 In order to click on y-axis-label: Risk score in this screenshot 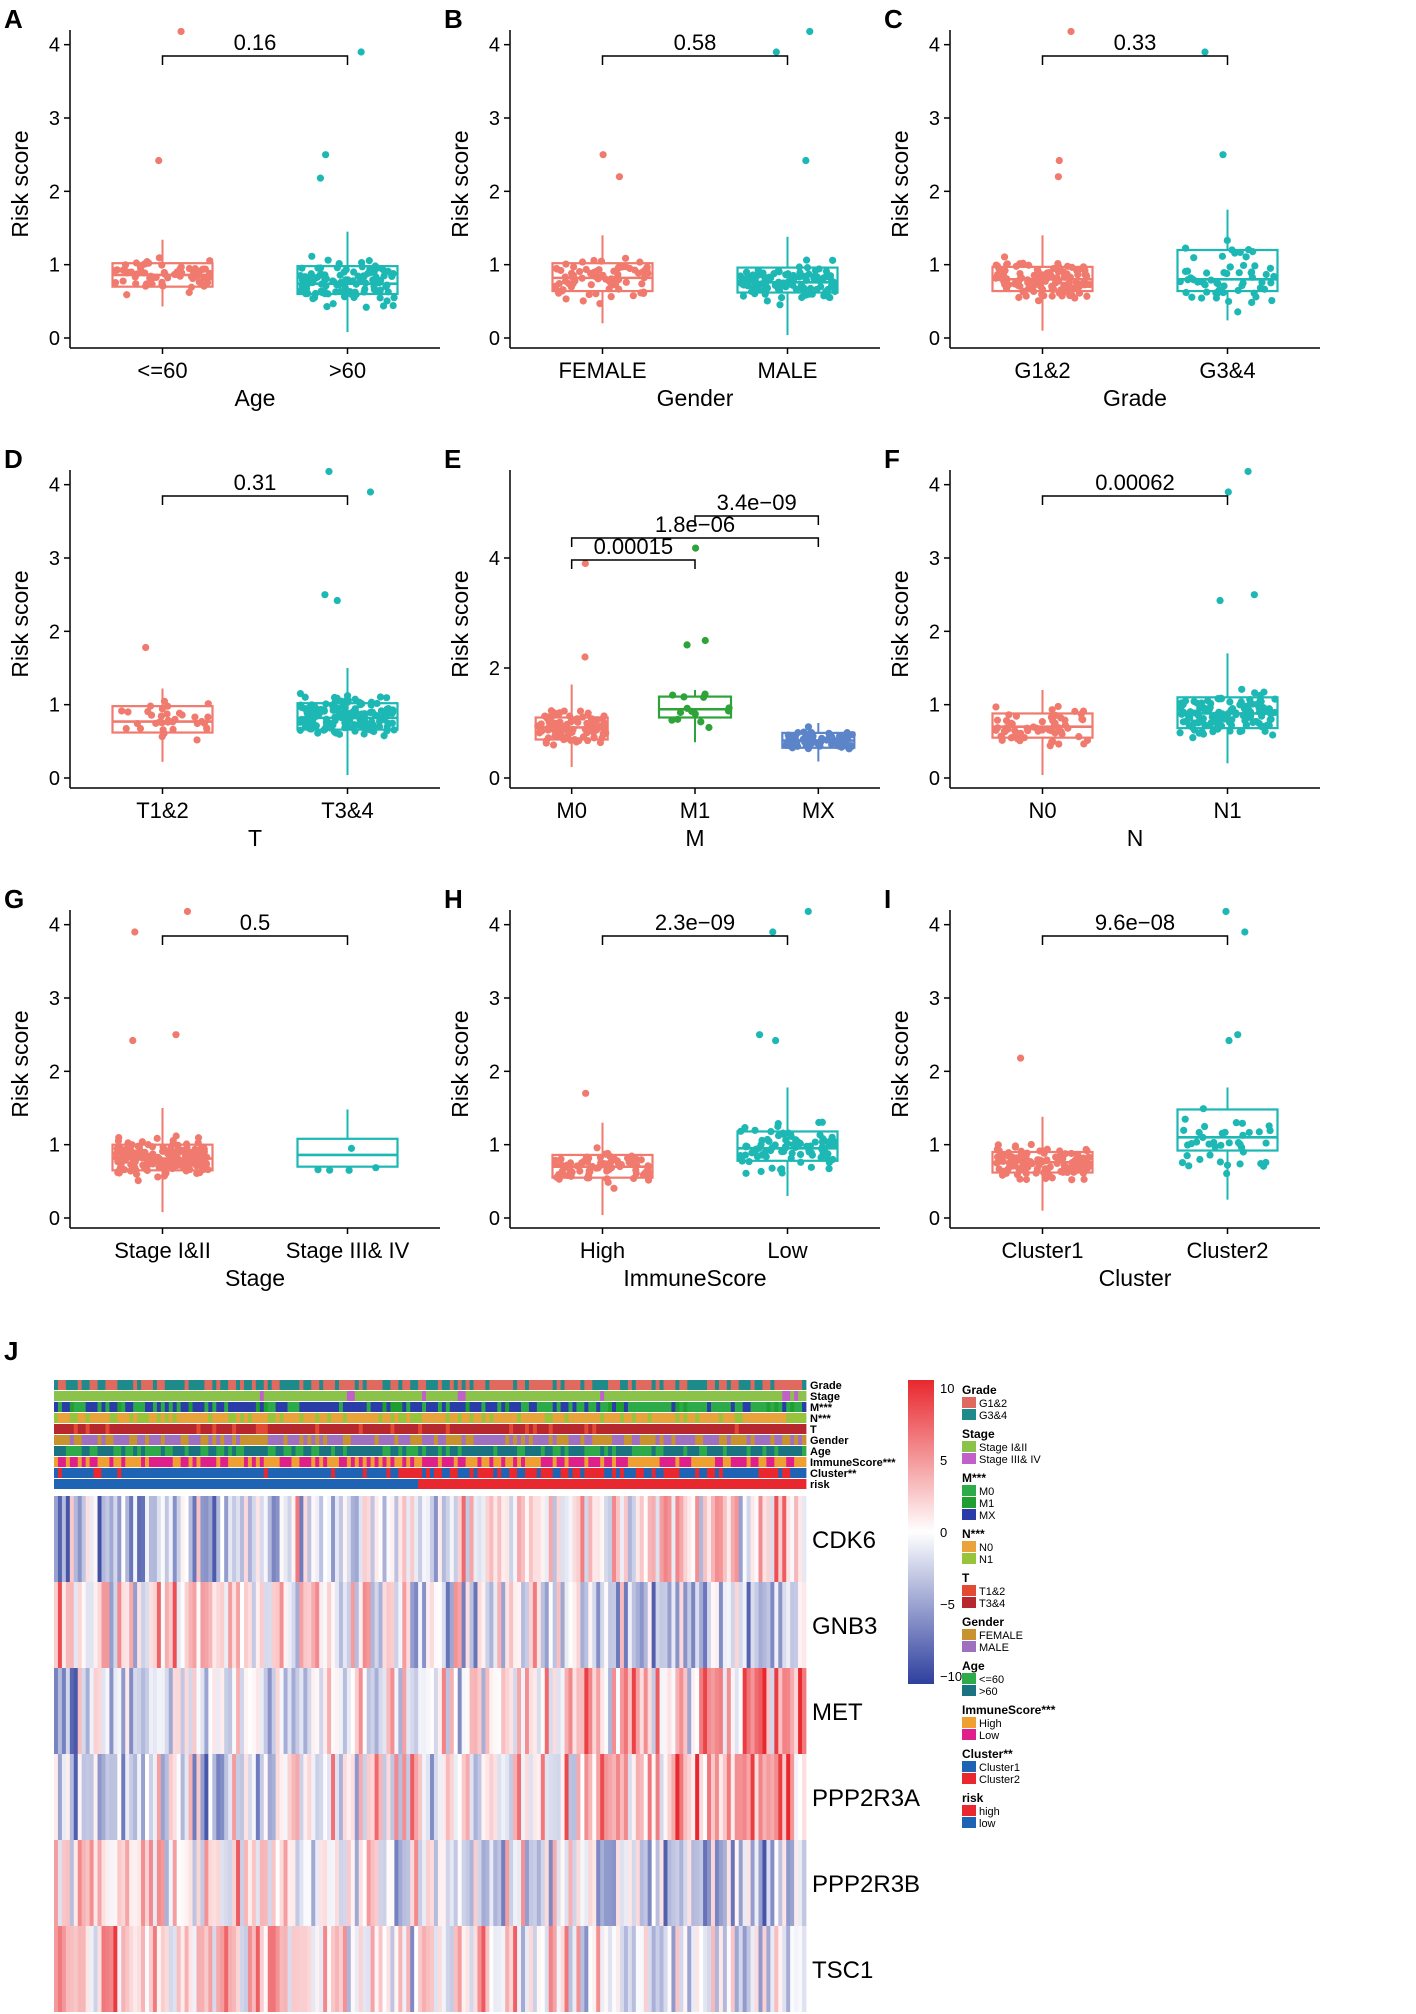, I will do `click(460, 623)`.